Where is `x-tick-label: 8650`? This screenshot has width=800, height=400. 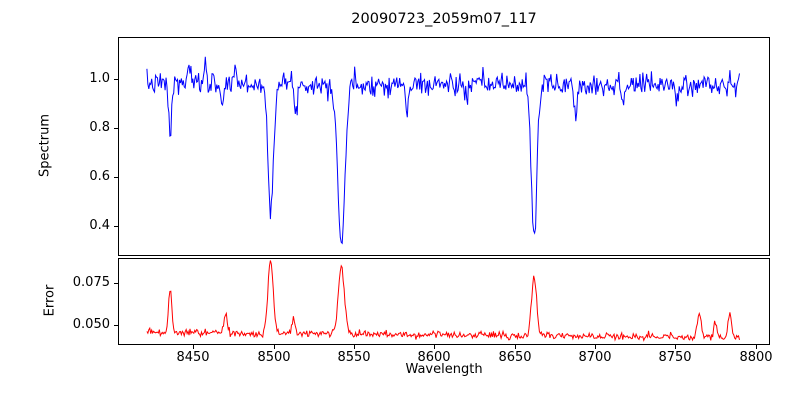
x-tick-label: 8650 is located at coordinates (515, 357).